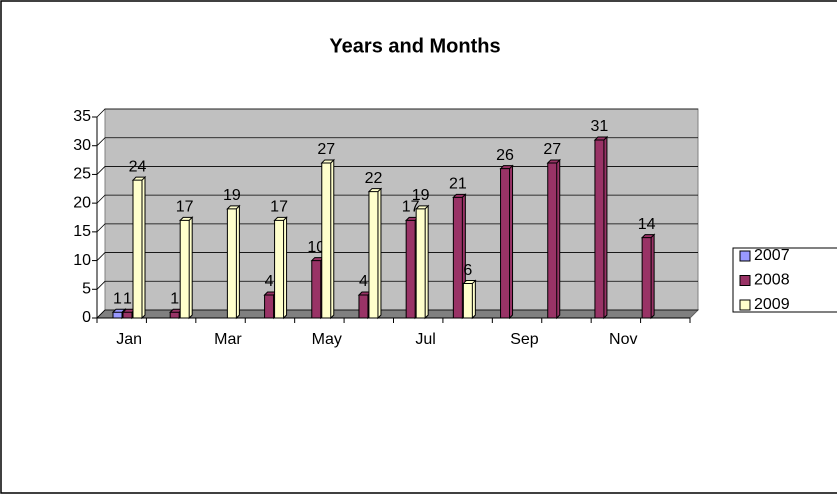  Describe the element at coordinates (505, 155) in the screenshot. I see `data-label: 26` at that location.